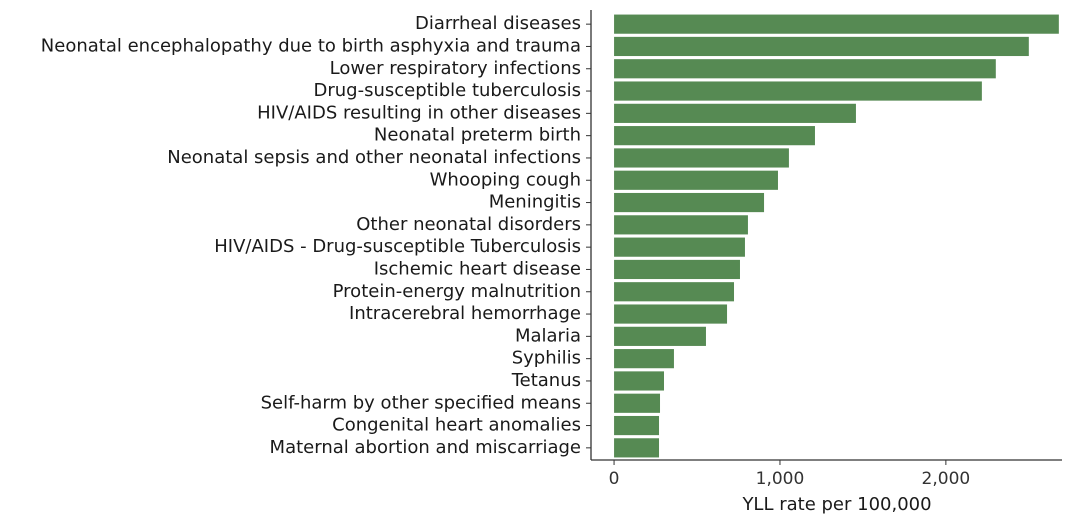  What do you see at coordinates (397, 246) in the screenshot?
I see `y-tick-label: HIV/AIDS - Drug-susceptible Tuberculosis` at bounding box center [397, 246].